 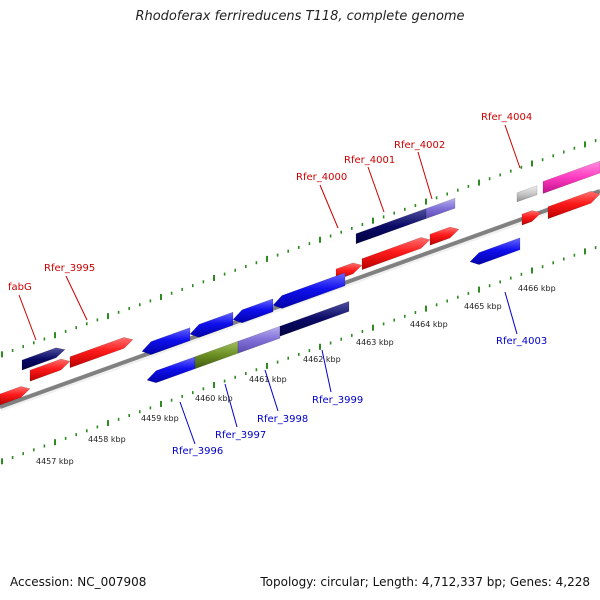 What do you see at coordinates (321, 177) in the screenshot?
I see `gene-label: Rfer_4000` at bounding box center [321, 177].